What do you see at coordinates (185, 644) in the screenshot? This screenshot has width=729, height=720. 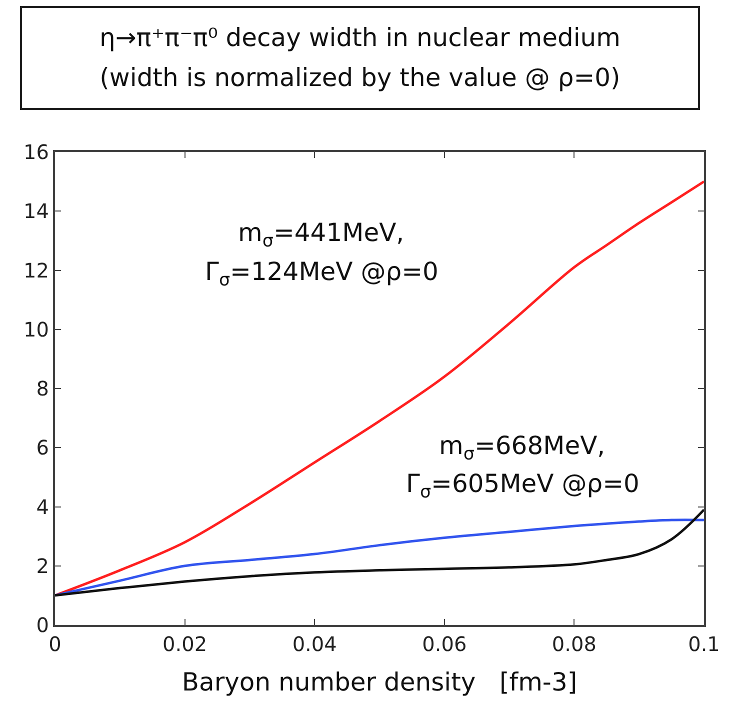 I see `x-tick-label: 0.02` at bounding box center [185, 644].